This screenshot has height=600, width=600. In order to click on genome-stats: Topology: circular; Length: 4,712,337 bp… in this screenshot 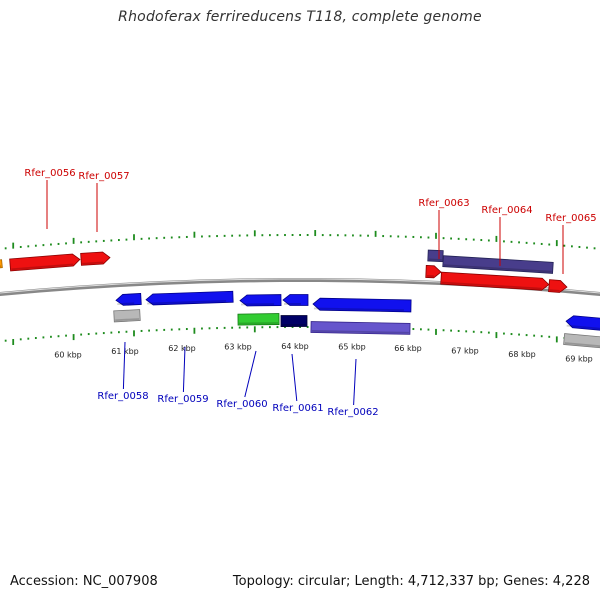, I will do `click(411, 581)`.